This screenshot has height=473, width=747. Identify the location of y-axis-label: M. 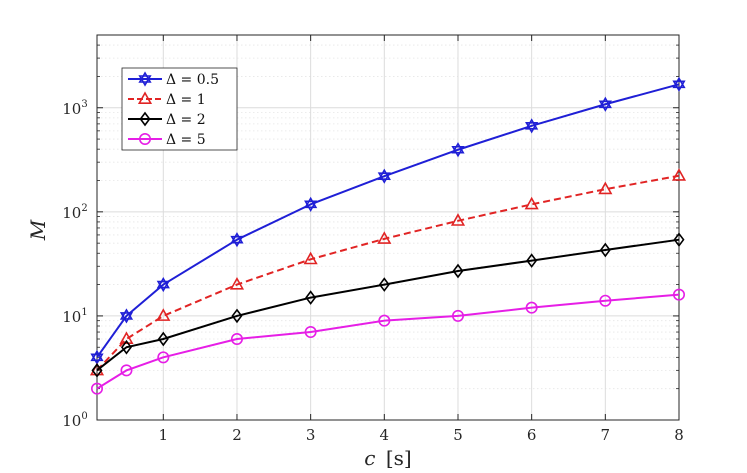
(38, 230).